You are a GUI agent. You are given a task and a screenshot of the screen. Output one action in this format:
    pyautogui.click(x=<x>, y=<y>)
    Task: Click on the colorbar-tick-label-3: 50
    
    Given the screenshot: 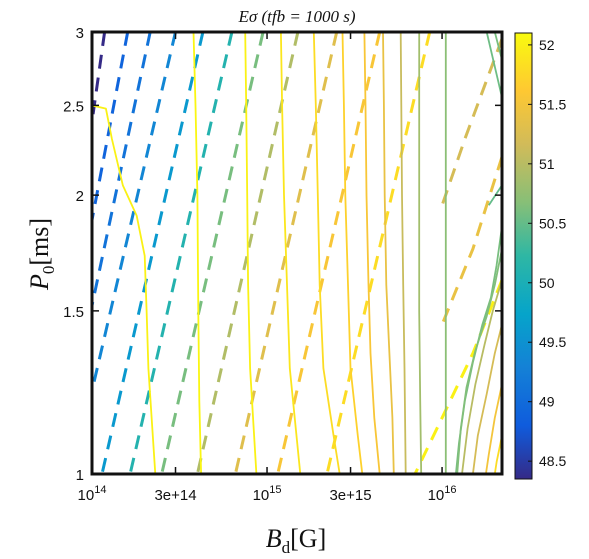 What is the action you would take?
    pyautogui.click(x=547, y=283)
    